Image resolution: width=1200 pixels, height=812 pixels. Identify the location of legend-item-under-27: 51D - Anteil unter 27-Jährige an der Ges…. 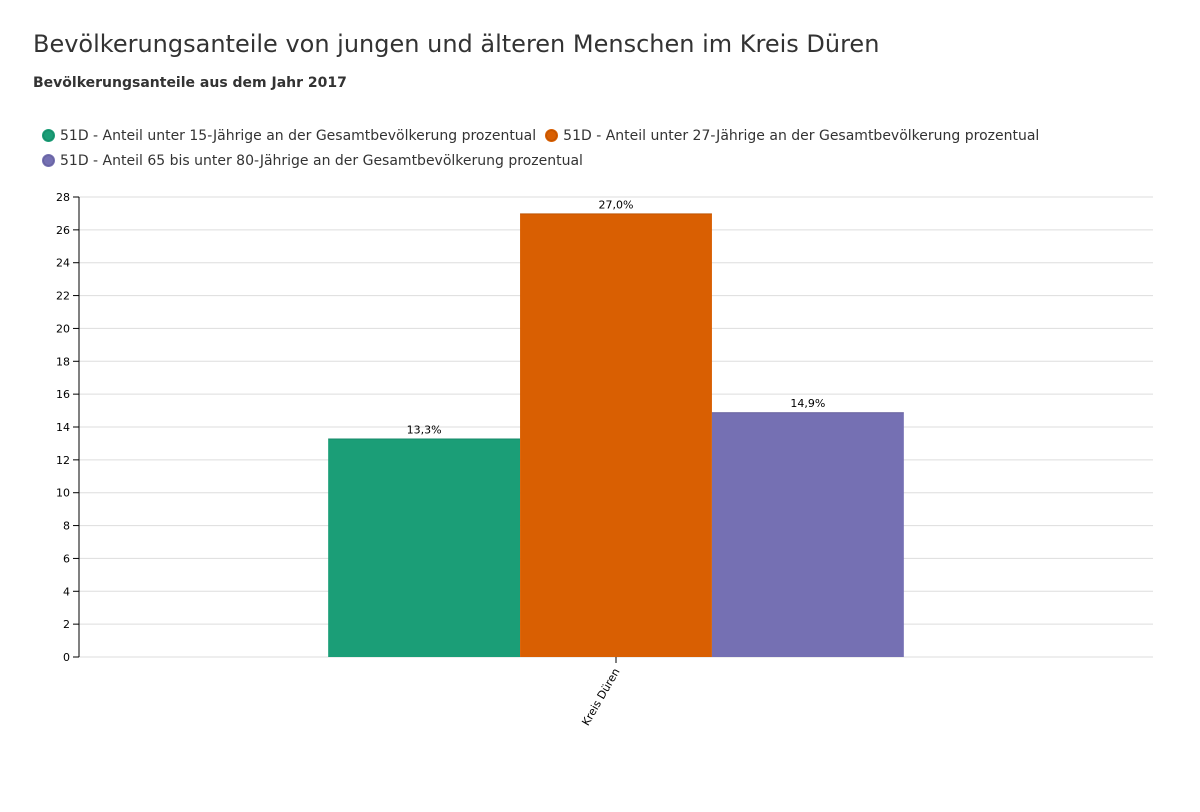
(792, 135).